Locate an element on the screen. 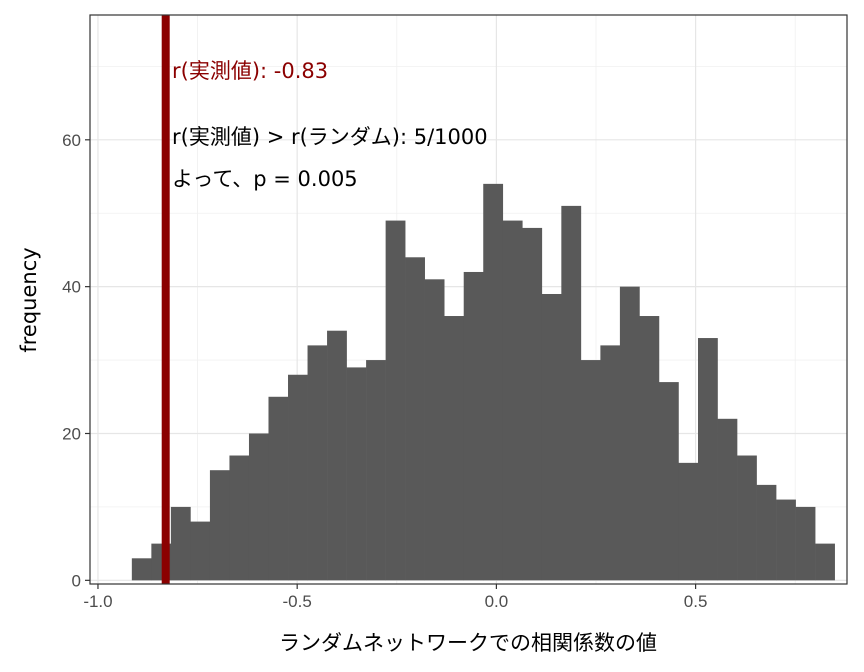 The width and height of the screenshot is (864, 672). observed-r-label: r(実測値): -0.83 is located at coordinates (250, 71).